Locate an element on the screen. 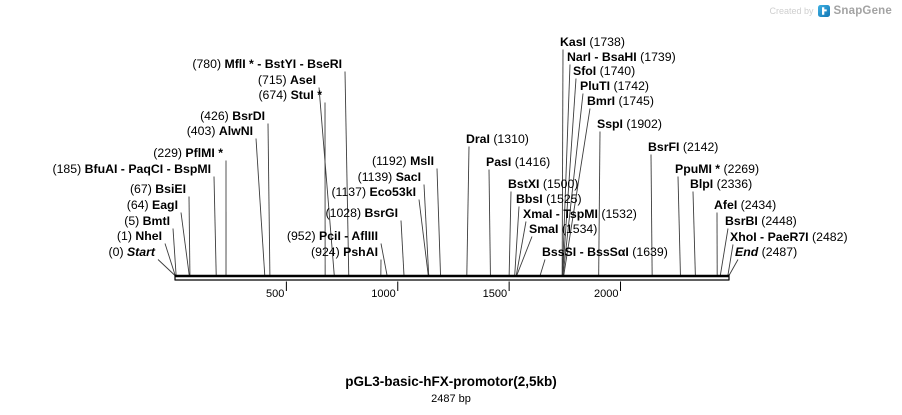 This screenshot has width=902, height=415. enzyme-site-label: (5) BmtI is located at coordinates (147, 221).